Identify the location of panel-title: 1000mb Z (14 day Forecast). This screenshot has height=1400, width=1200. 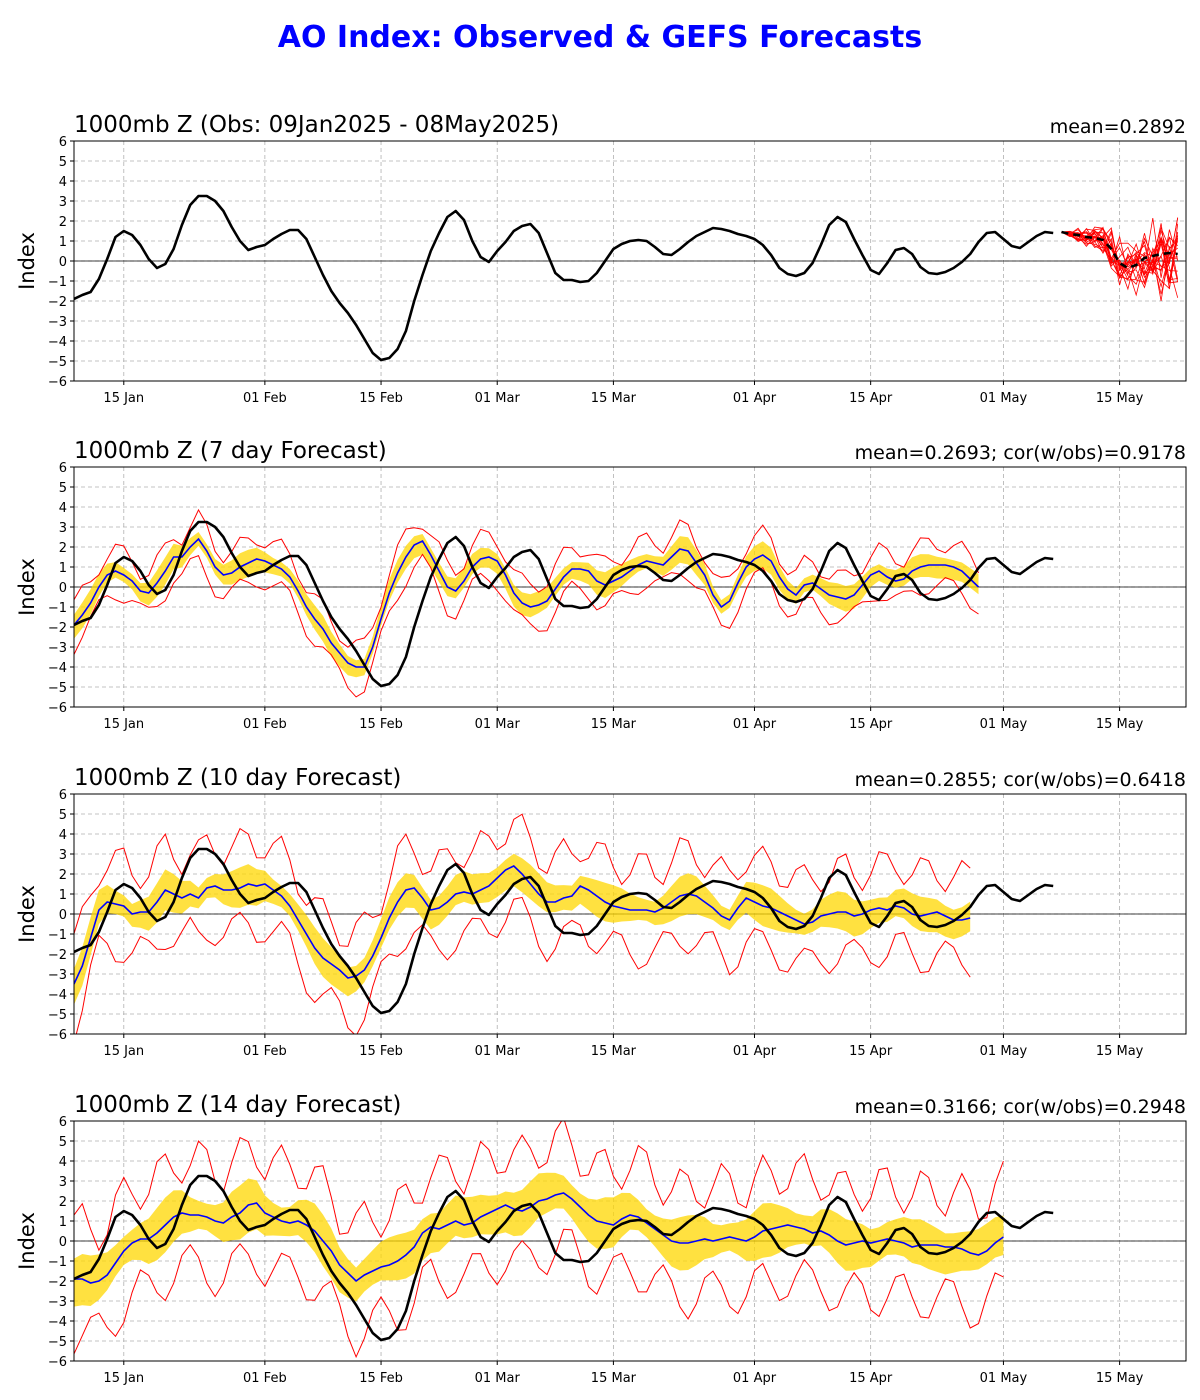
(237, 1105).